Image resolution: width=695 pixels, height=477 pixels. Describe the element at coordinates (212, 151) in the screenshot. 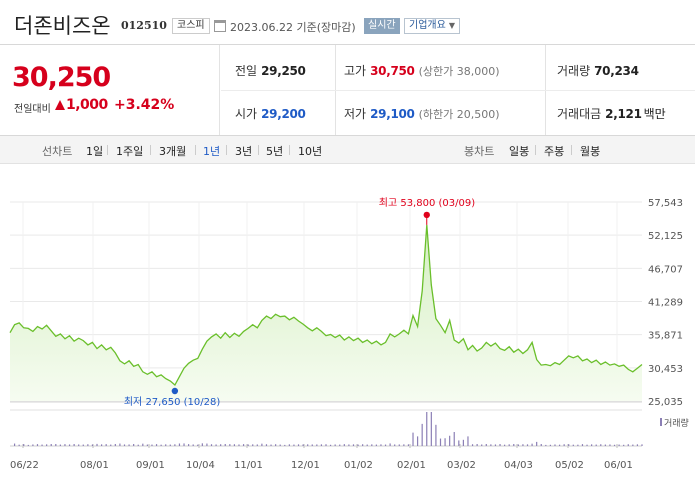

I see `tab-1y: 1년` at that location.